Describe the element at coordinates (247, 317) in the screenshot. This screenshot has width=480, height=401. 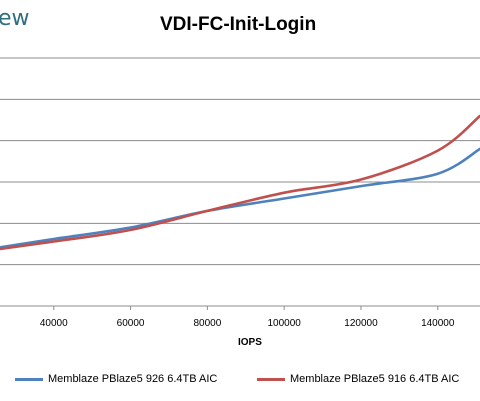
I see `x-tick-labels: 40000 60000 80000 100000 120000 140000` at that location.